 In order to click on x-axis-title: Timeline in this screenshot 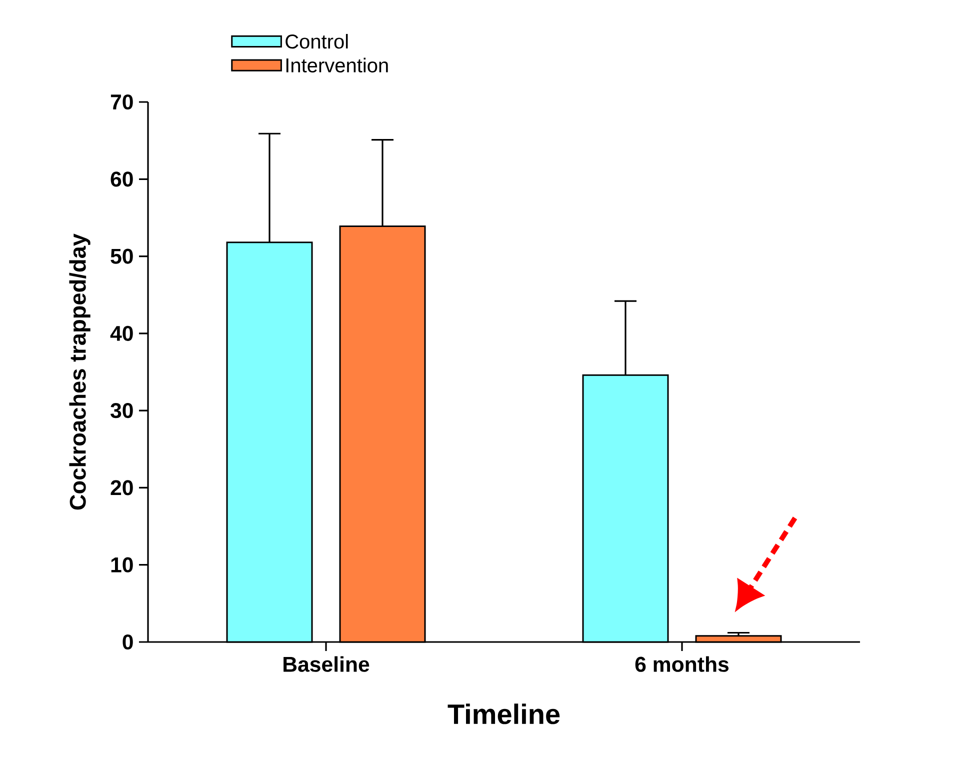, I will do `click(504, 714)`.